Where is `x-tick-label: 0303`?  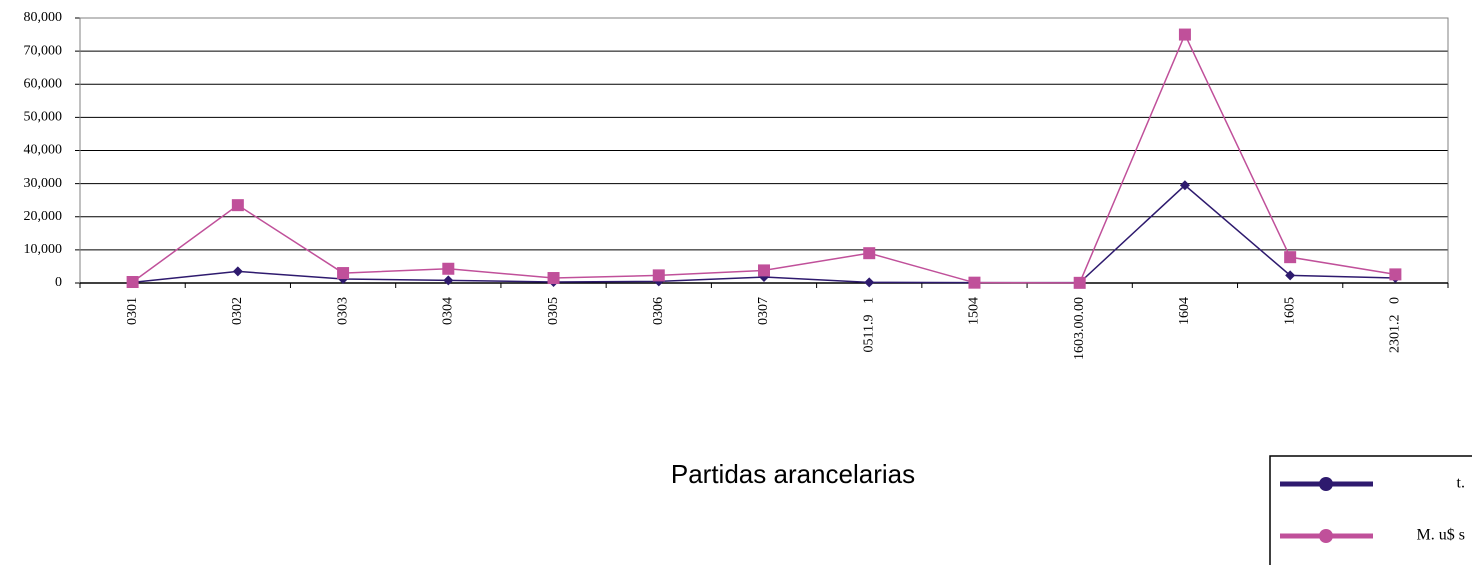 x-tick-label: 0303 is located at coordinates (342, 311).